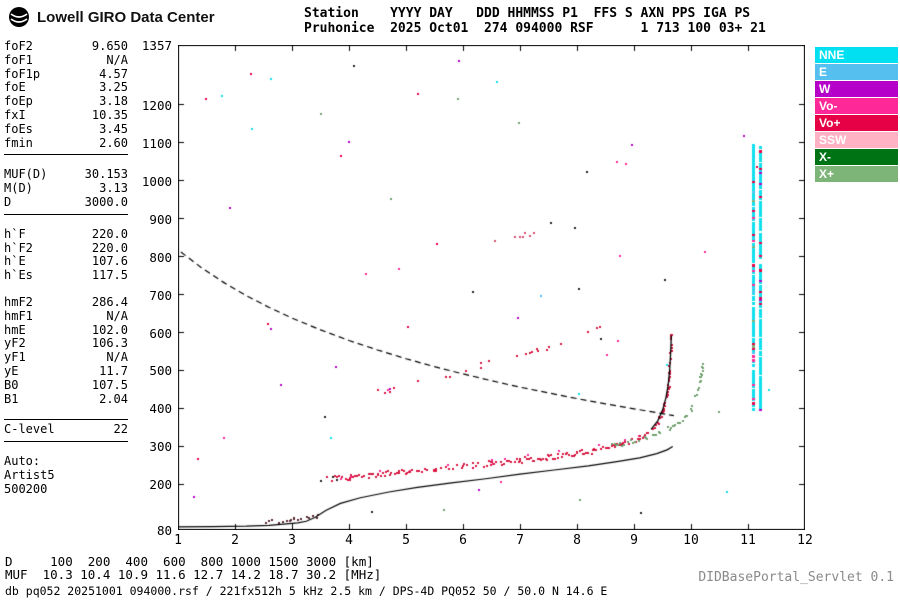 Image resolution: width=900 pixels, height=600 pixels. I want to click on parameter-label: MUF(D), so click(26, 174).